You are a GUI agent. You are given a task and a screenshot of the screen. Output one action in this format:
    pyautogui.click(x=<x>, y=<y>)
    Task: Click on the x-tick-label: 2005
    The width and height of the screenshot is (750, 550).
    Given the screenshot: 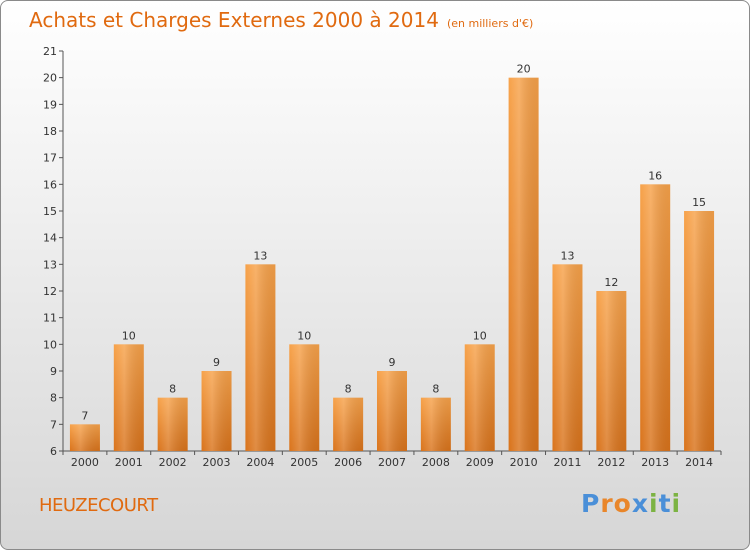 What is the action you would take?
    pyautogui.click(x=304, y=462)
    